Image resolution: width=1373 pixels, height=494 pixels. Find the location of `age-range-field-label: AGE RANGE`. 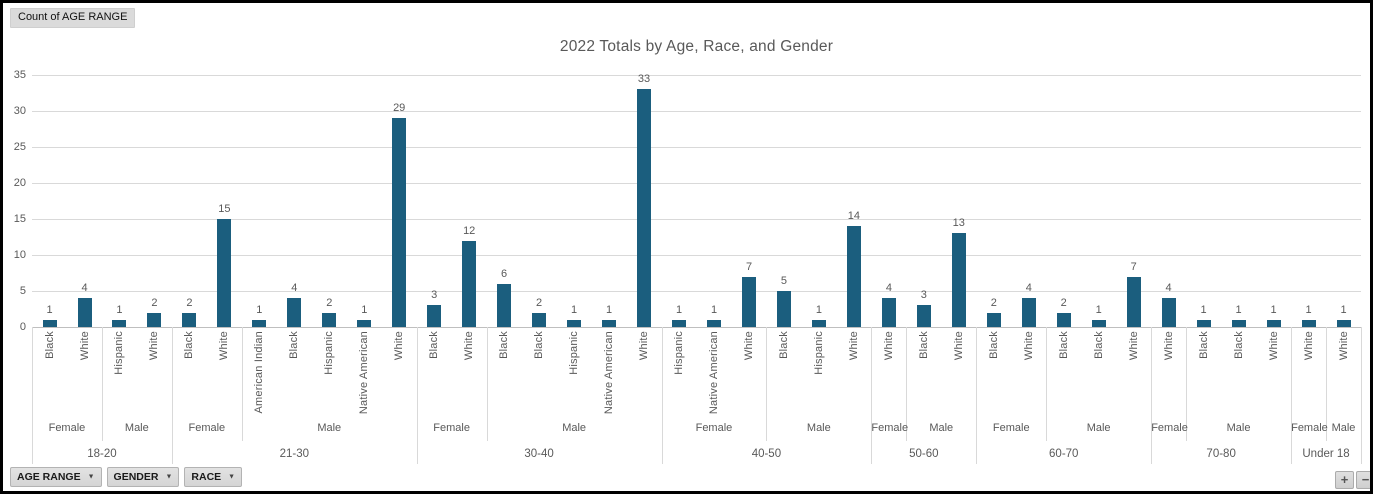

age-range-field-label: AGE RANGE is located at coordinates (49, 477).